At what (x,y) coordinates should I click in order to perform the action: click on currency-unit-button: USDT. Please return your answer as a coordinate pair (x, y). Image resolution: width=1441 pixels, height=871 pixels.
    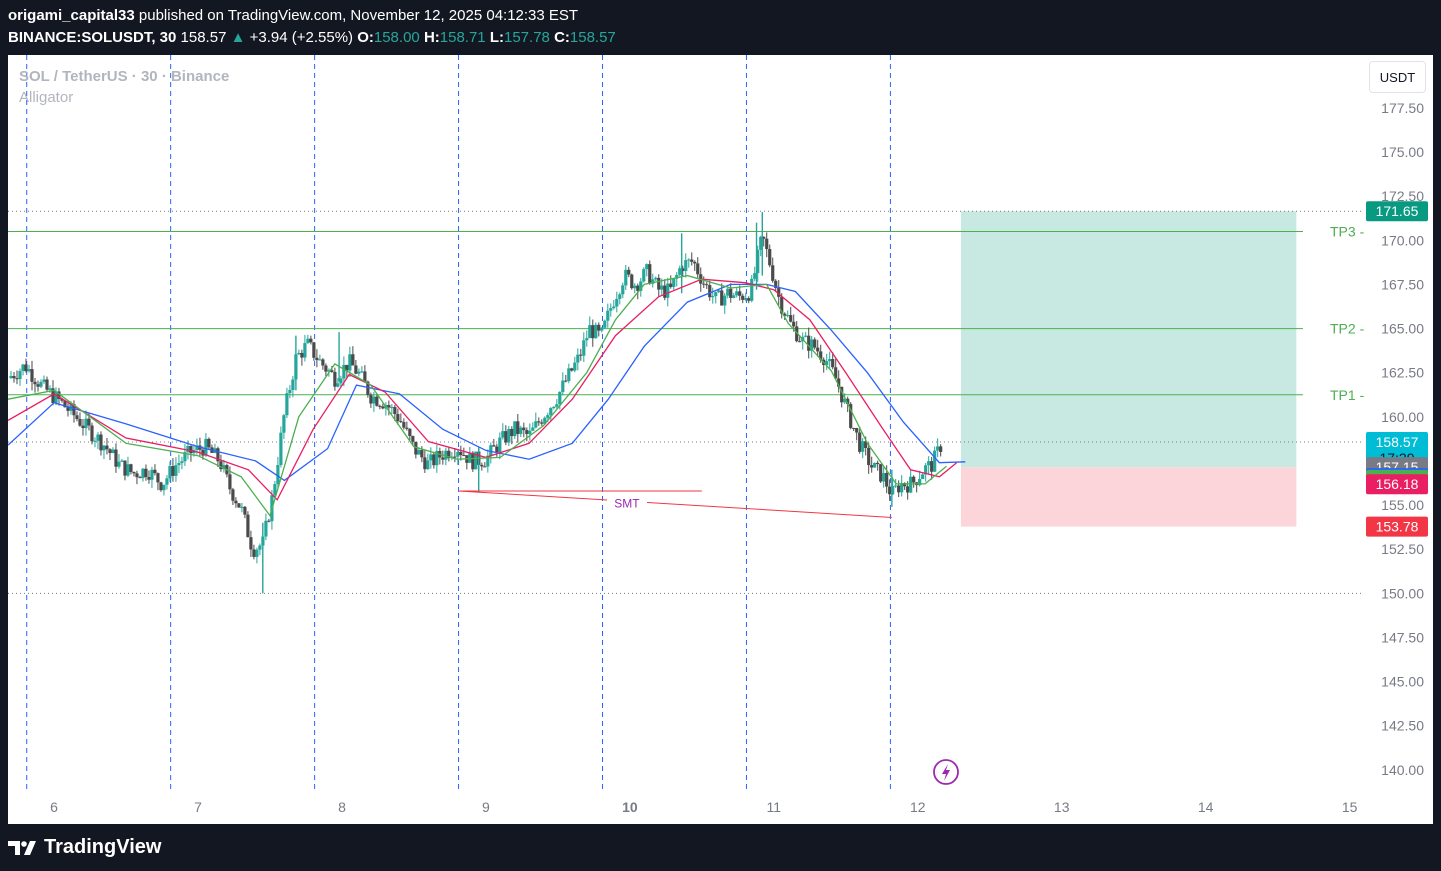
    Looking at the image, I should click on (1397, 77).